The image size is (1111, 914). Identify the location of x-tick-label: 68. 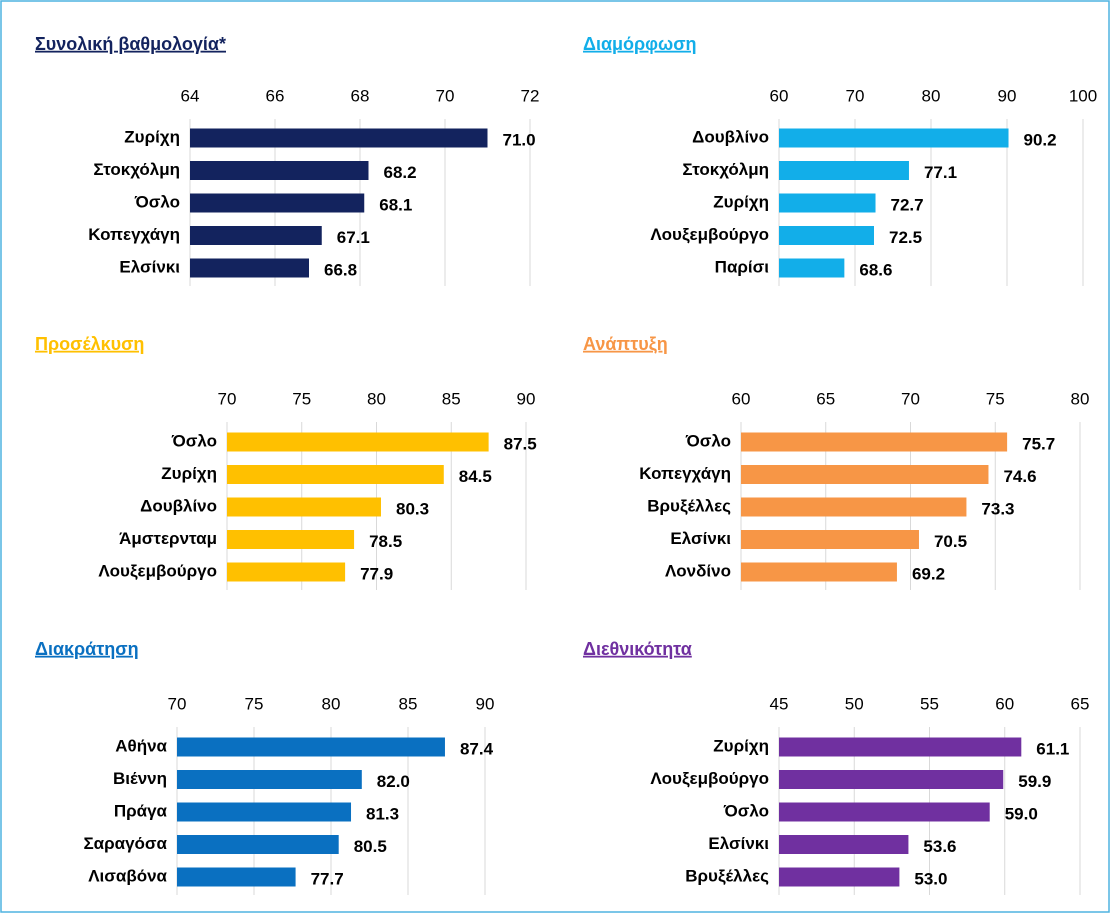
(360, 95).